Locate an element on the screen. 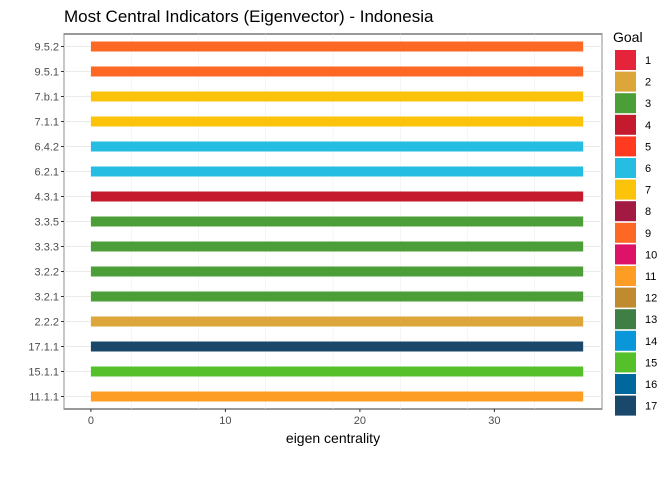 This screenshot has width=672, height=480. bar-9.5.1 is located at coordinates (337, 71).